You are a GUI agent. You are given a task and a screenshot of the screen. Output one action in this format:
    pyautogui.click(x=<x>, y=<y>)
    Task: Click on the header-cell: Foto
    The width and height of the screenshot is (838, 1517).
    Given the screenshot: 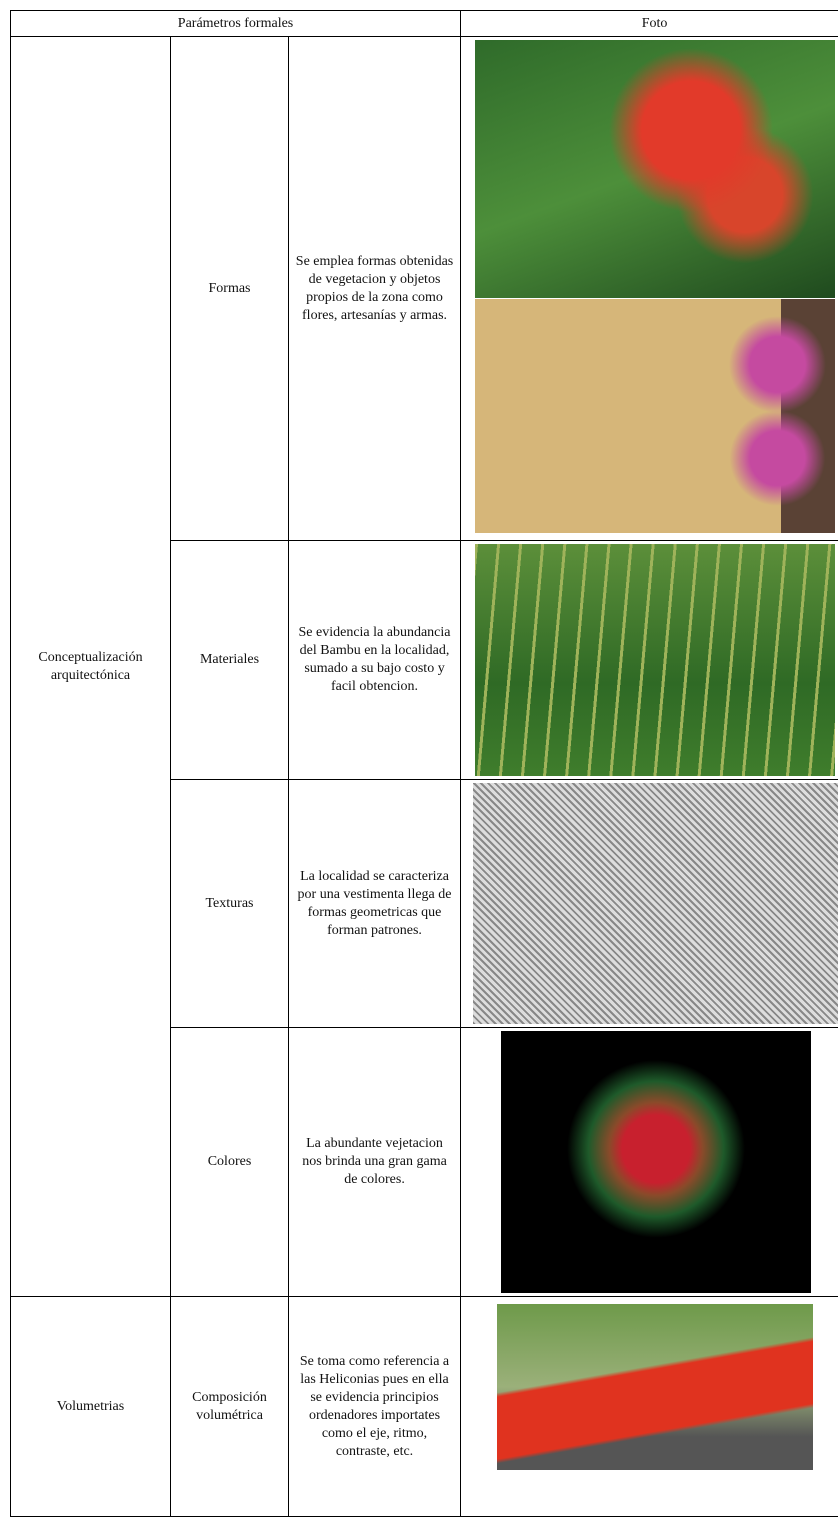 What is the action you would take?
    pyautogui.click(x=649, y=23)
    